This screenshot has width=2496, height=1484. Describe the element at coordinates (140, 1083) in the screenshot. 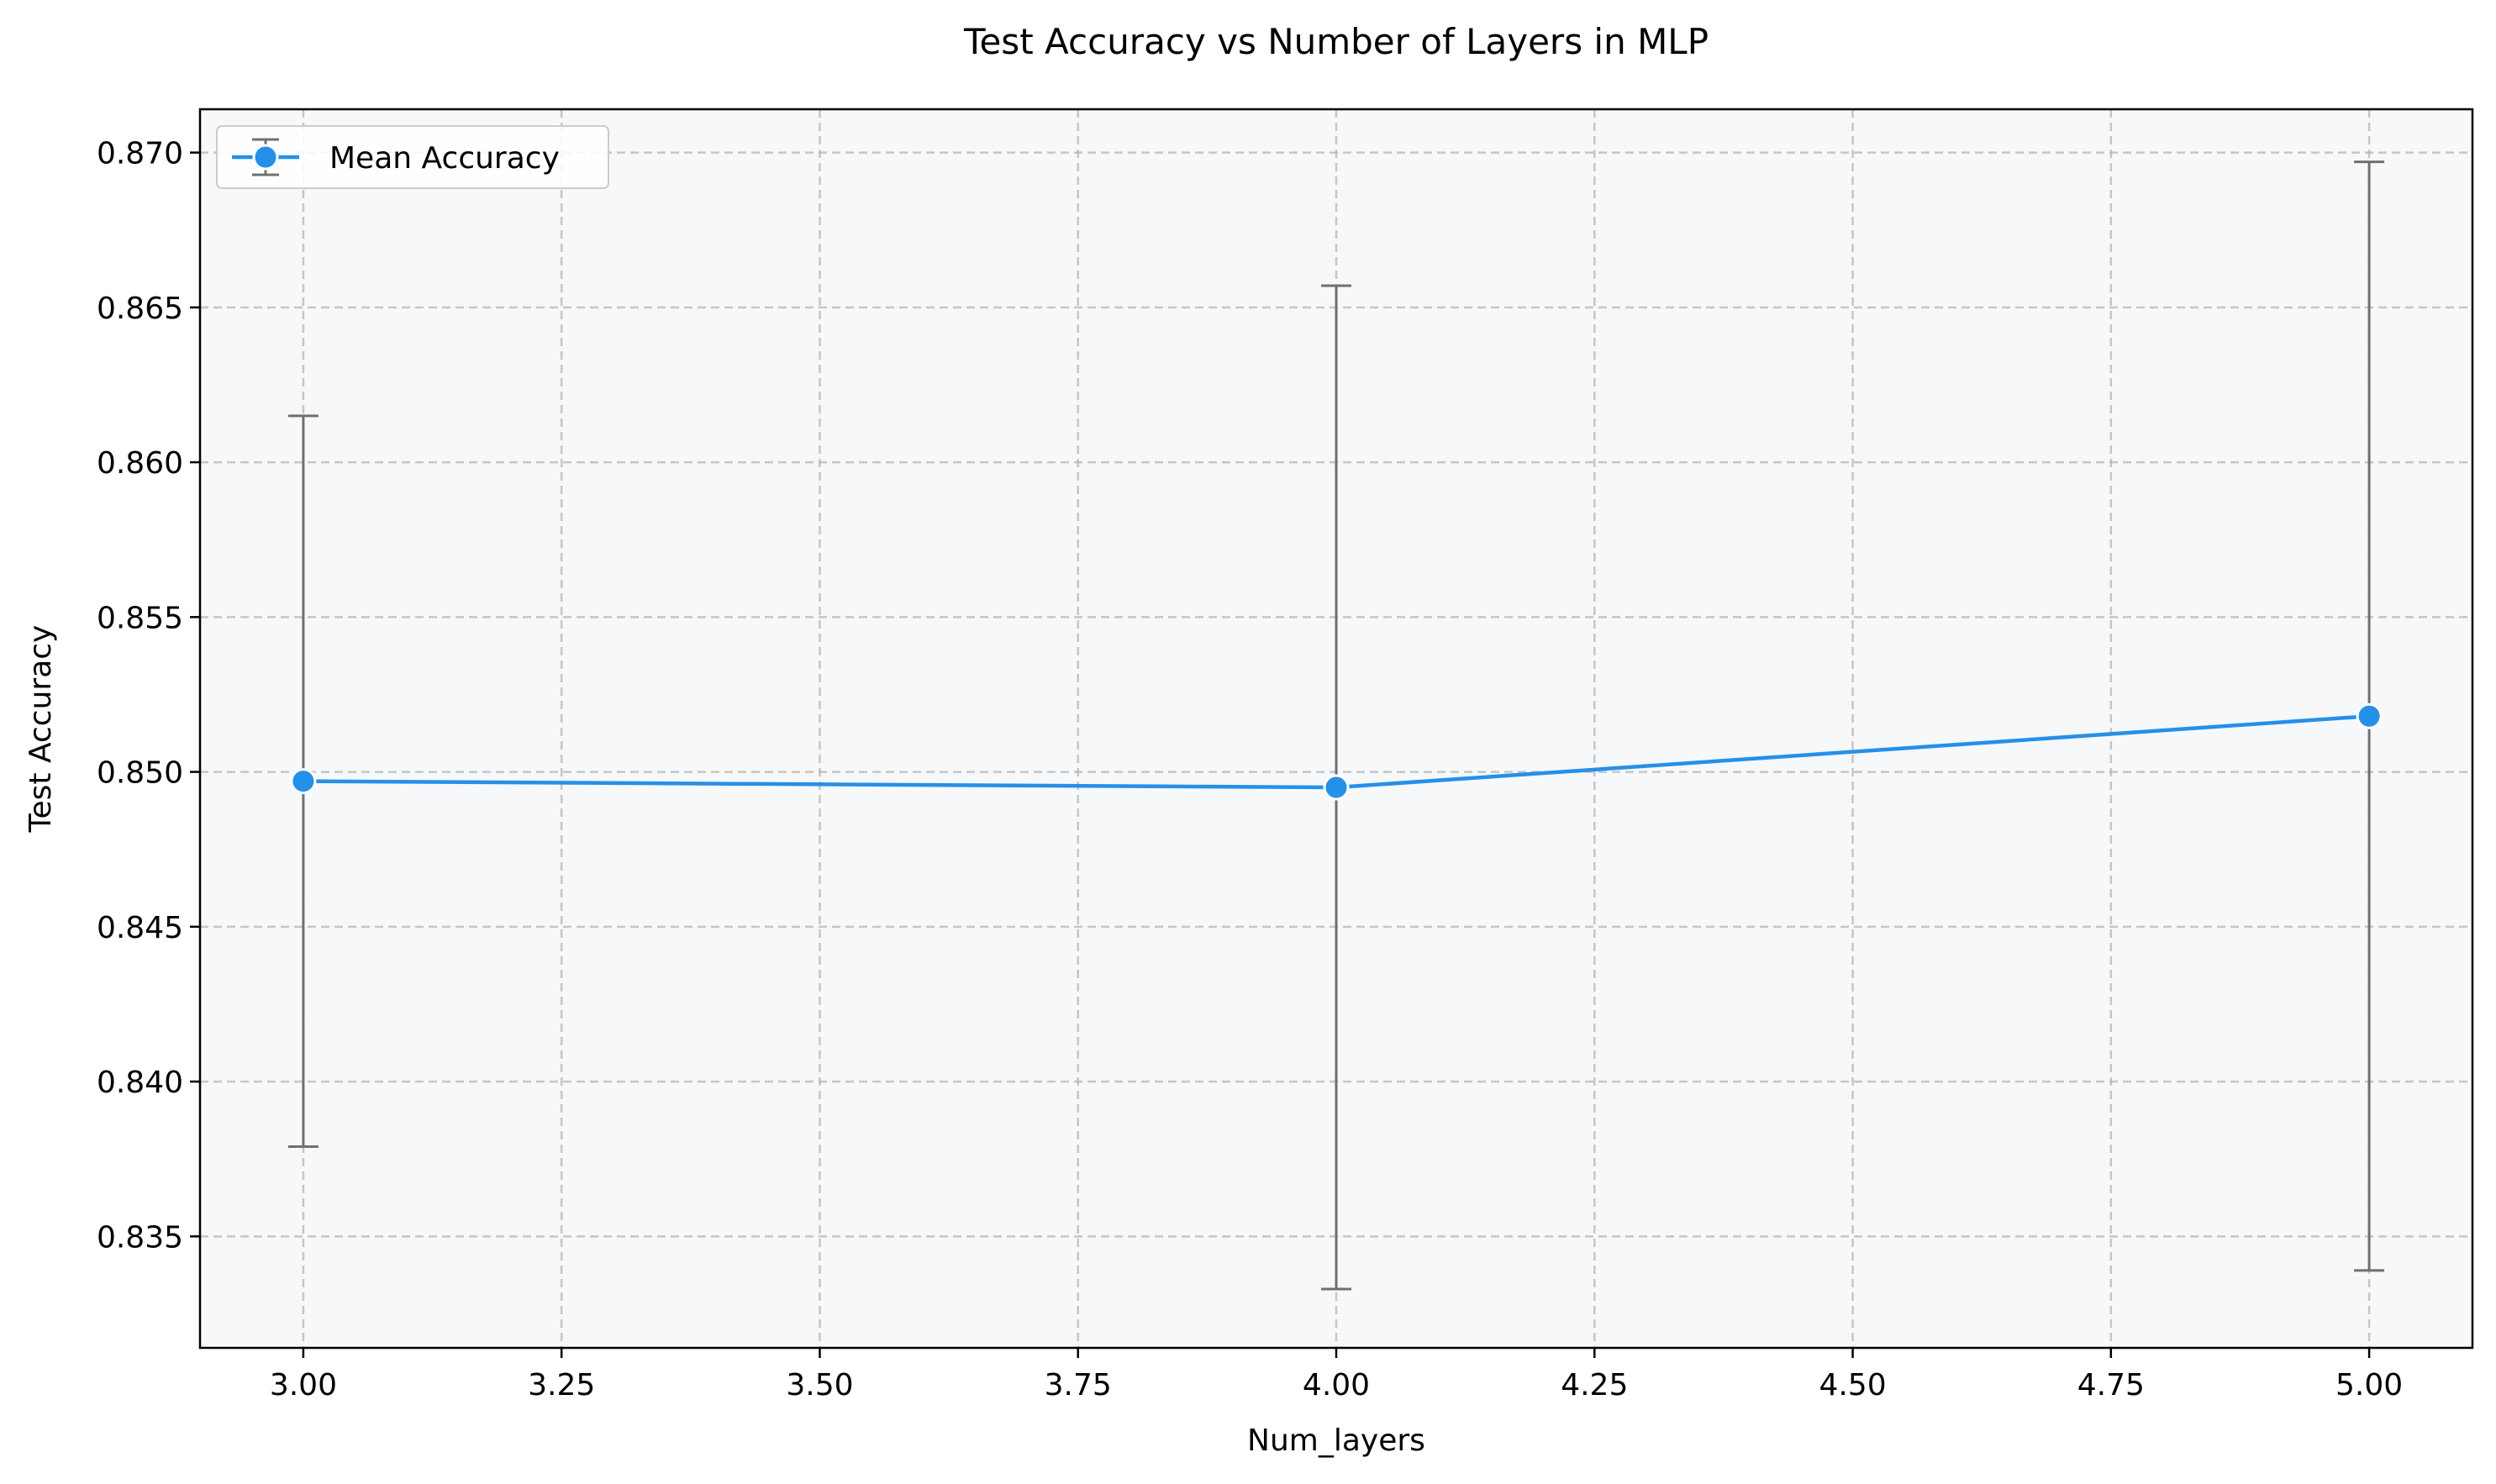

I see `y-tick-label: 0.840` at that location.